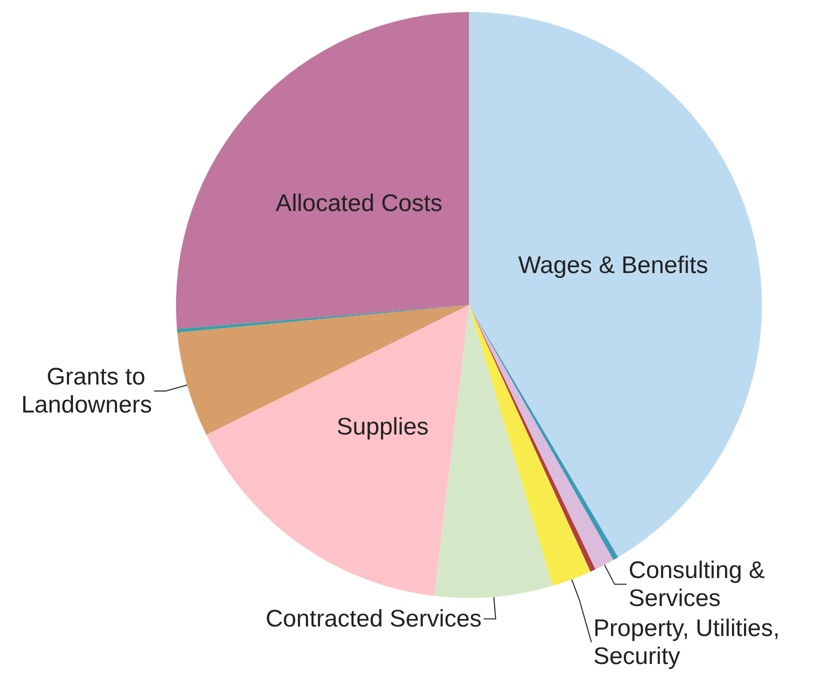  What do you see at coordinates (689, 642) in the screenshot?
I see `slice-label: Property, Utilities, Security` at bounding box center [689, 642].